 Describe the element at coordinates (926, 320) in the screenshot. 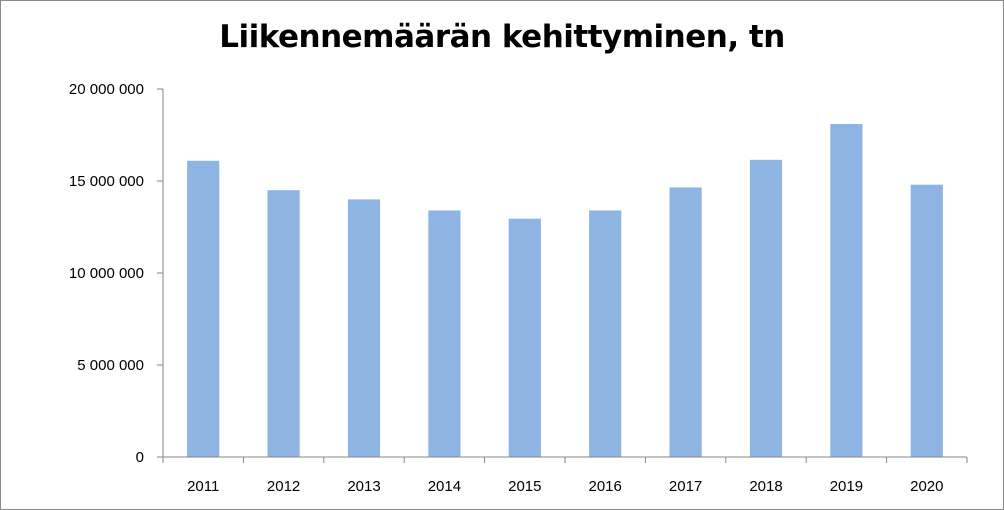

I see `bar-2020` at that location.